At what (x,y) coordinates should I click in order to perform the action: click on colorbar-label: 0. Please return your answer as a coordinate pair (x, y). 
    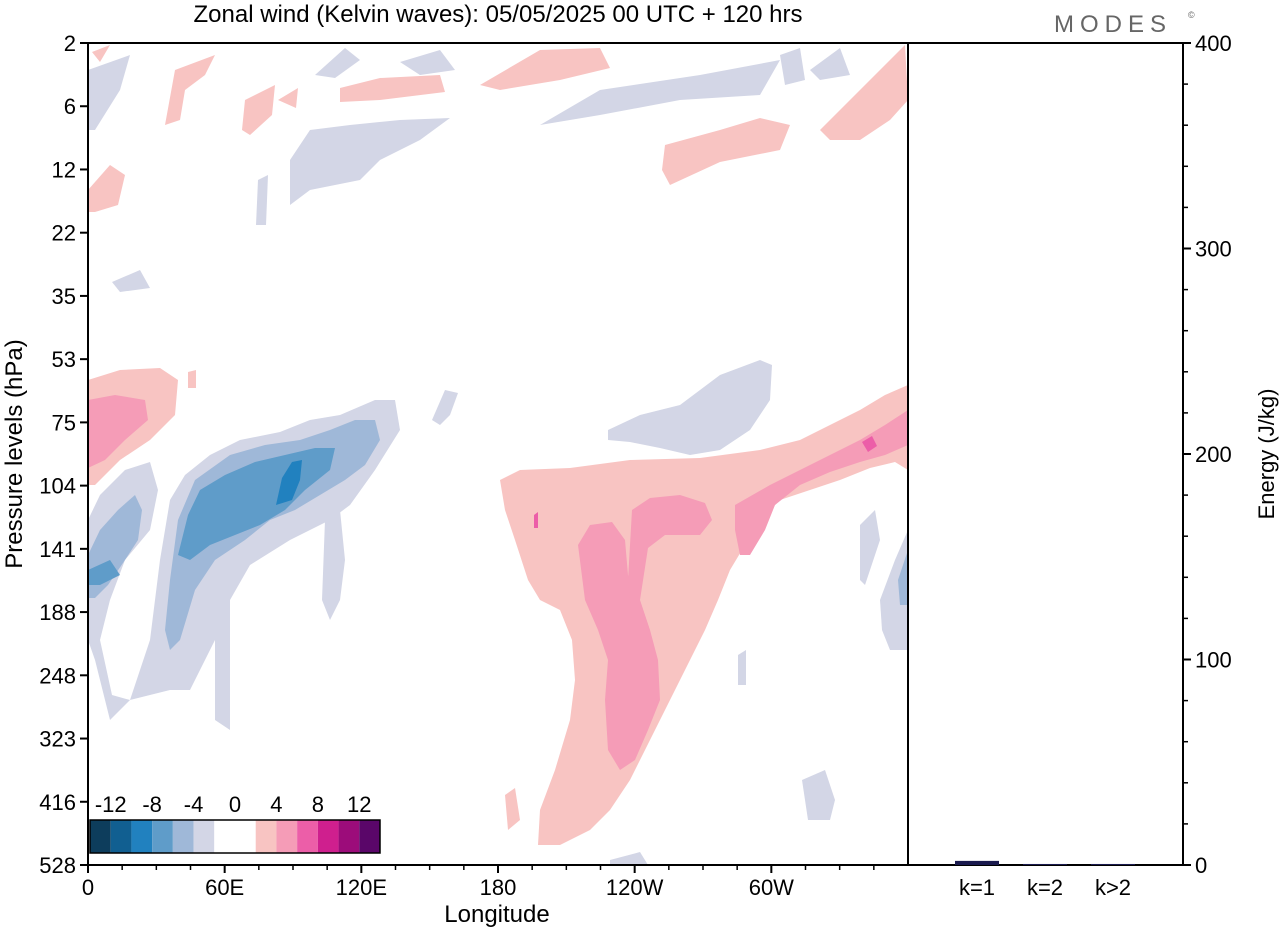
    Looking at the image, I should click on (235, 804).